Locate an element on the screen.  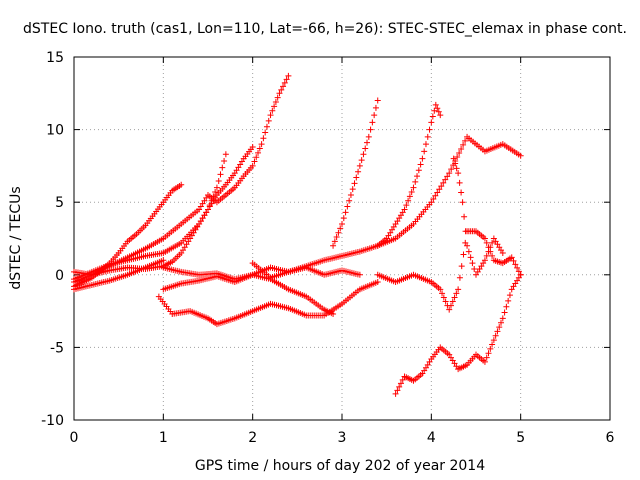
y-tick-label: -10 is located at coordinates (52, 421).